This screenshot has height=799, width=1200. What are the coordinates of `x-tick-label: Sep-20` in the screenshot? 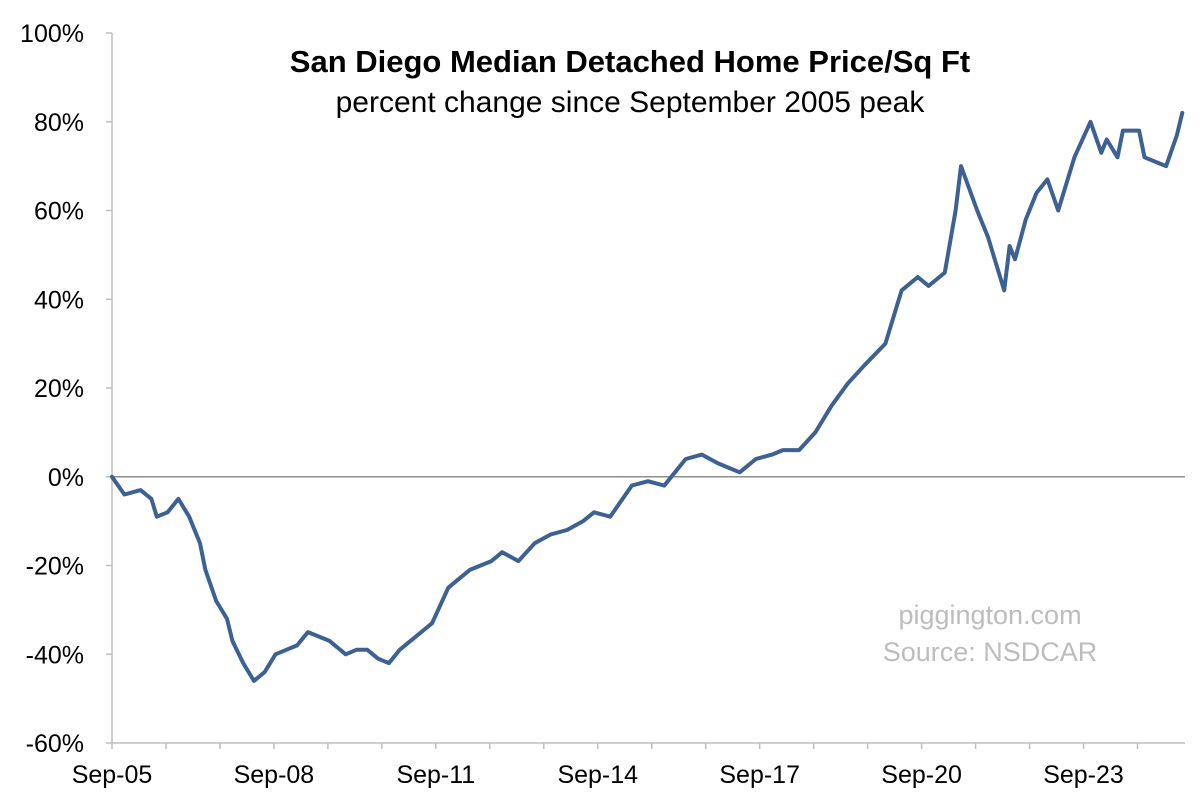 It's located at (921, 775).